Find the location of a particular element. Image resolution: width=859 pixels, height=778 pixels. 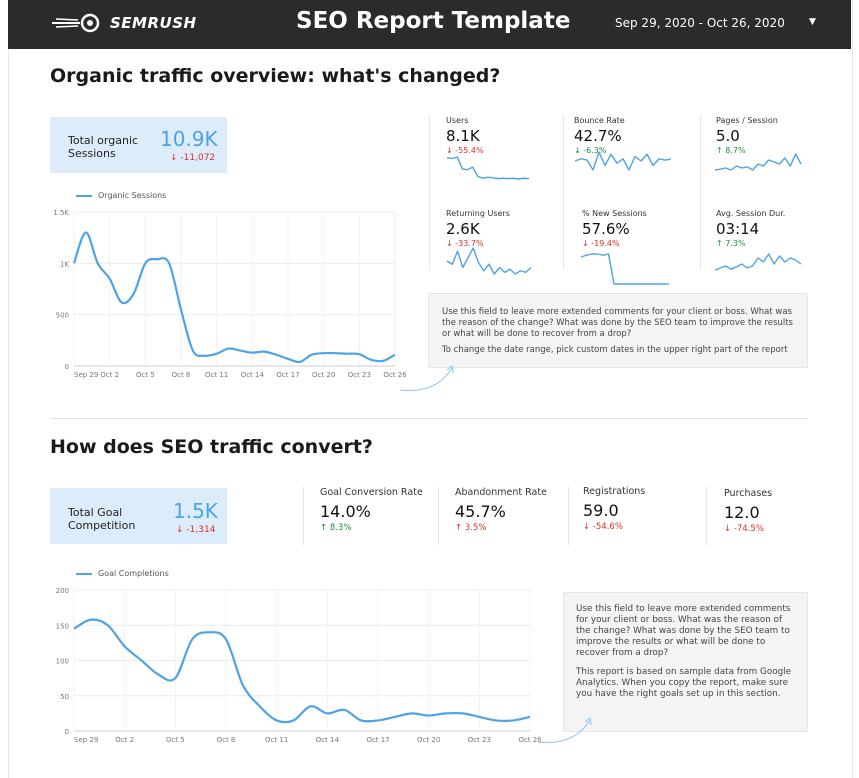

x-tick-label: Oct 11 is located at coordinates (276, 740).